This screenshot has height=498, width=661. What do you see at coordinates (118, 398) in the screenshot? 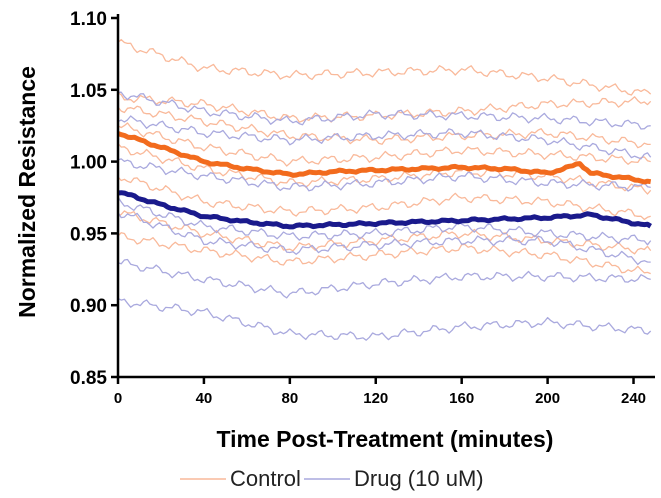
I see `x-tick-label: 0` at bounding box center [118, 398].